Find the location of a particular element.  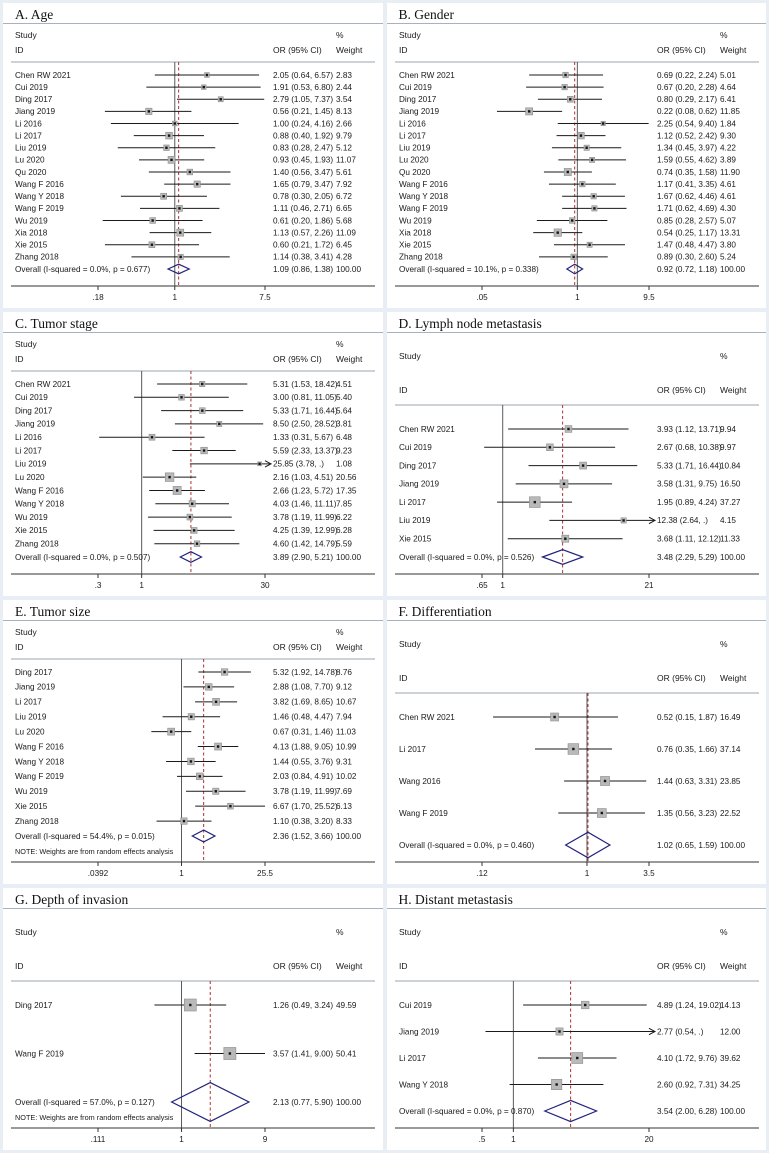

or-ci-value: 2.03 (0.84, 4.91) is located at coordinates (303, 776).